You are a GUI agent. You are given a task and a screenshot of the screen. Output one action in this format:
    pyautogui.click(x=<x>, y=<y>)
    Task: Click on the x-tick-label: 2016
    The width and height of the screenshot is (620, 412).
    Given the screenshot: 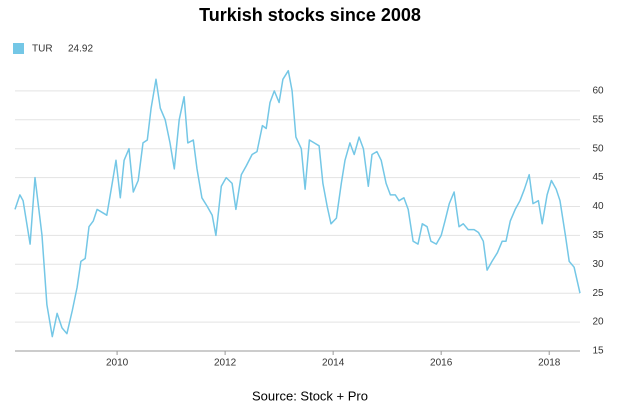 What is the action you would take?
    pyautogui.click(x=441, y=363)
    